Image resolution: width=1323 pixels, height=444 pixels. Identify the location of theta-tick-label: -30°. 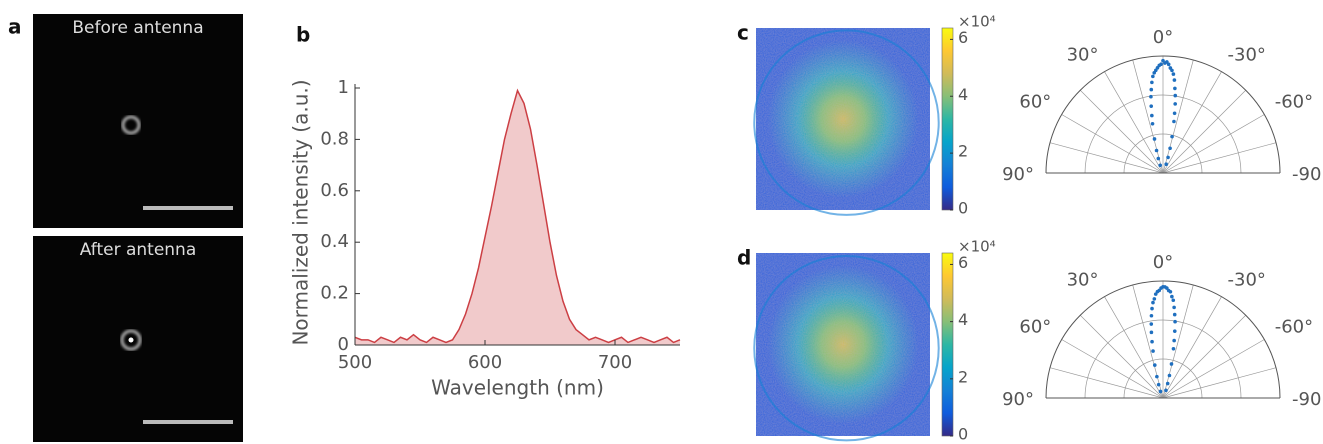
(1247, 54).